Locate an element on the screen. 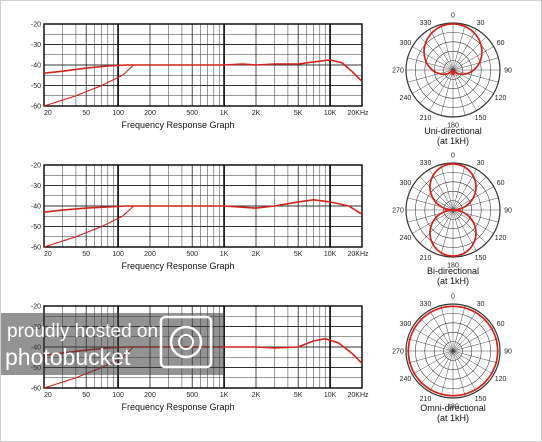 The width and height of the screenshot is (542, 442). x-tick-label: 500 is located at coordinates (192, 254).